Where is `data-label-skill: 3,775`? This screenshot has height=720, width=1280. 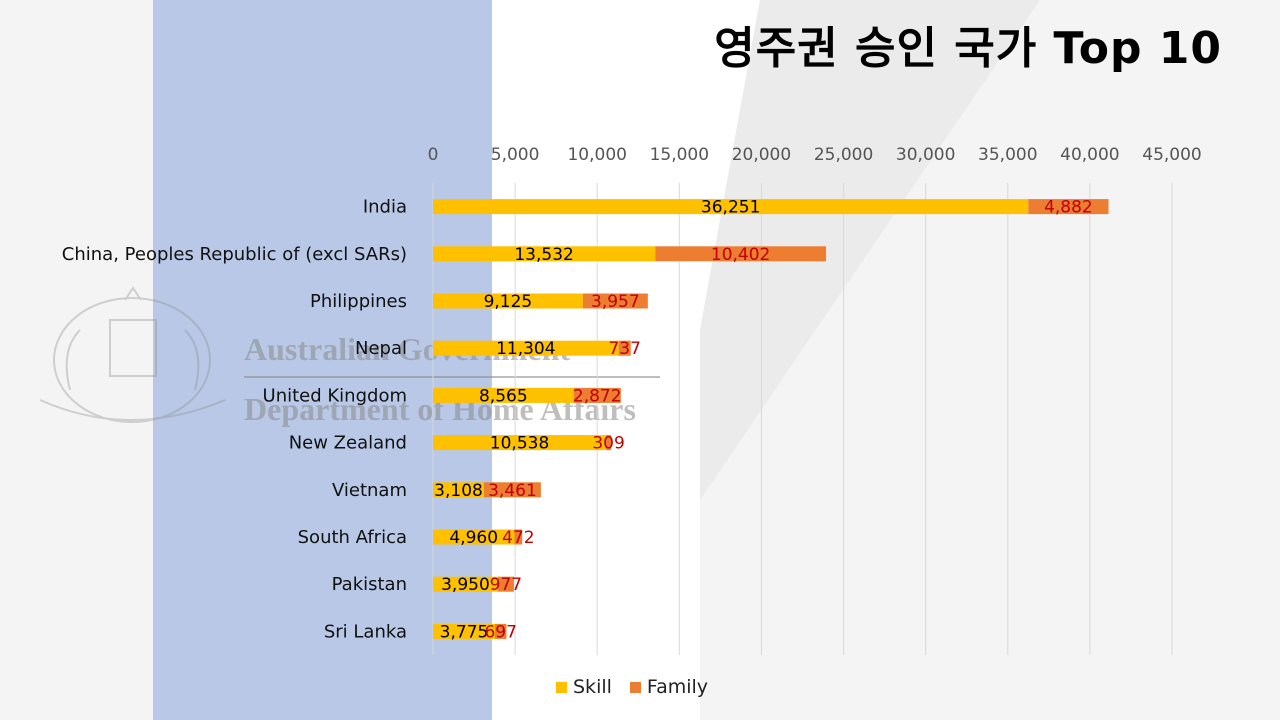 data-label-skill: 3,775 is located at coordinates (464, 632).